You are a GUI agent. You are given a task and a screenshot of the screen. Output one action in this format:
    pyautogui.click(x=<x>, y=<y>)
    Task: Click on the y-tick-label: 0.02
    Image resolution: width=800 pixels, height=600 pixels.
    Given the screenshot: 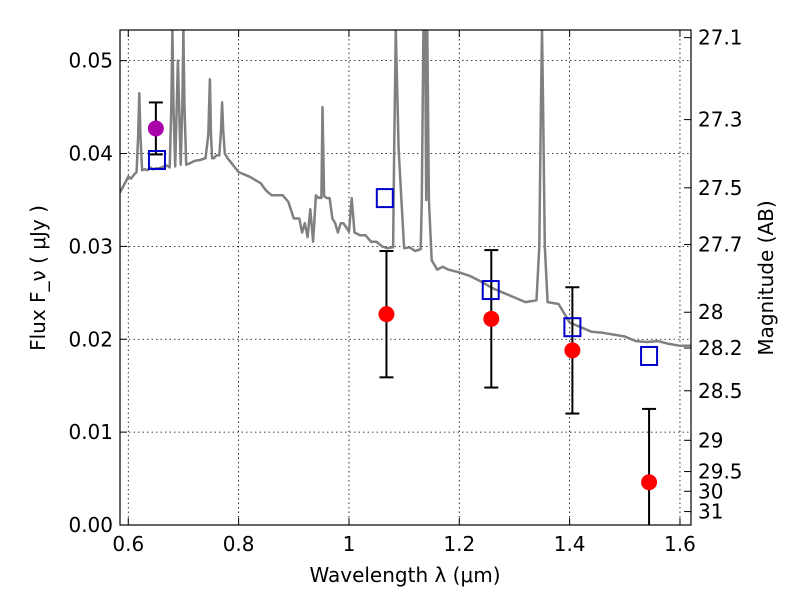 What is the action you would take?
    pyautogui.click(x=90, y=339)
    